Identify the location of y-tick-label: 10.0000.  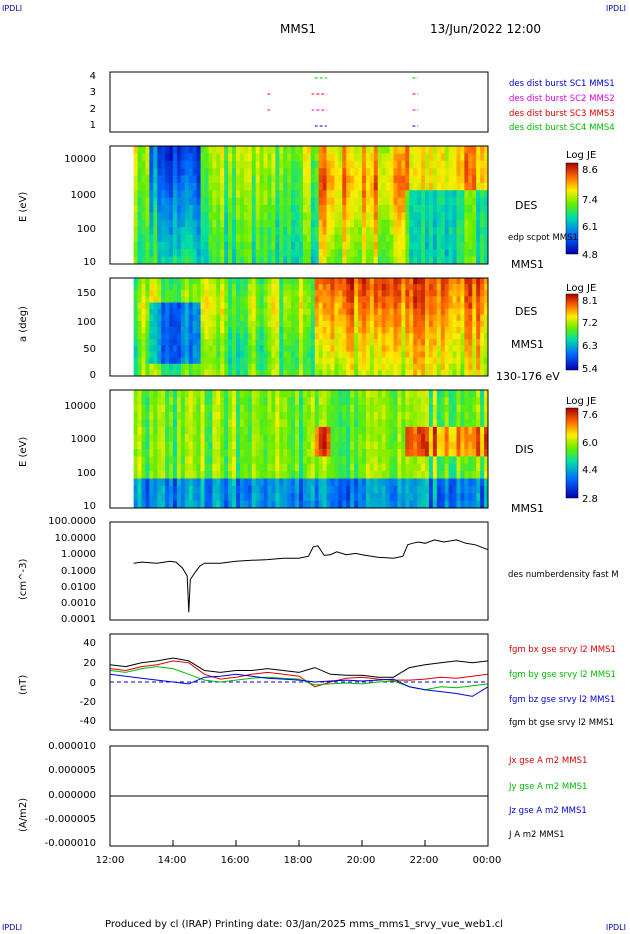
(75, 538).